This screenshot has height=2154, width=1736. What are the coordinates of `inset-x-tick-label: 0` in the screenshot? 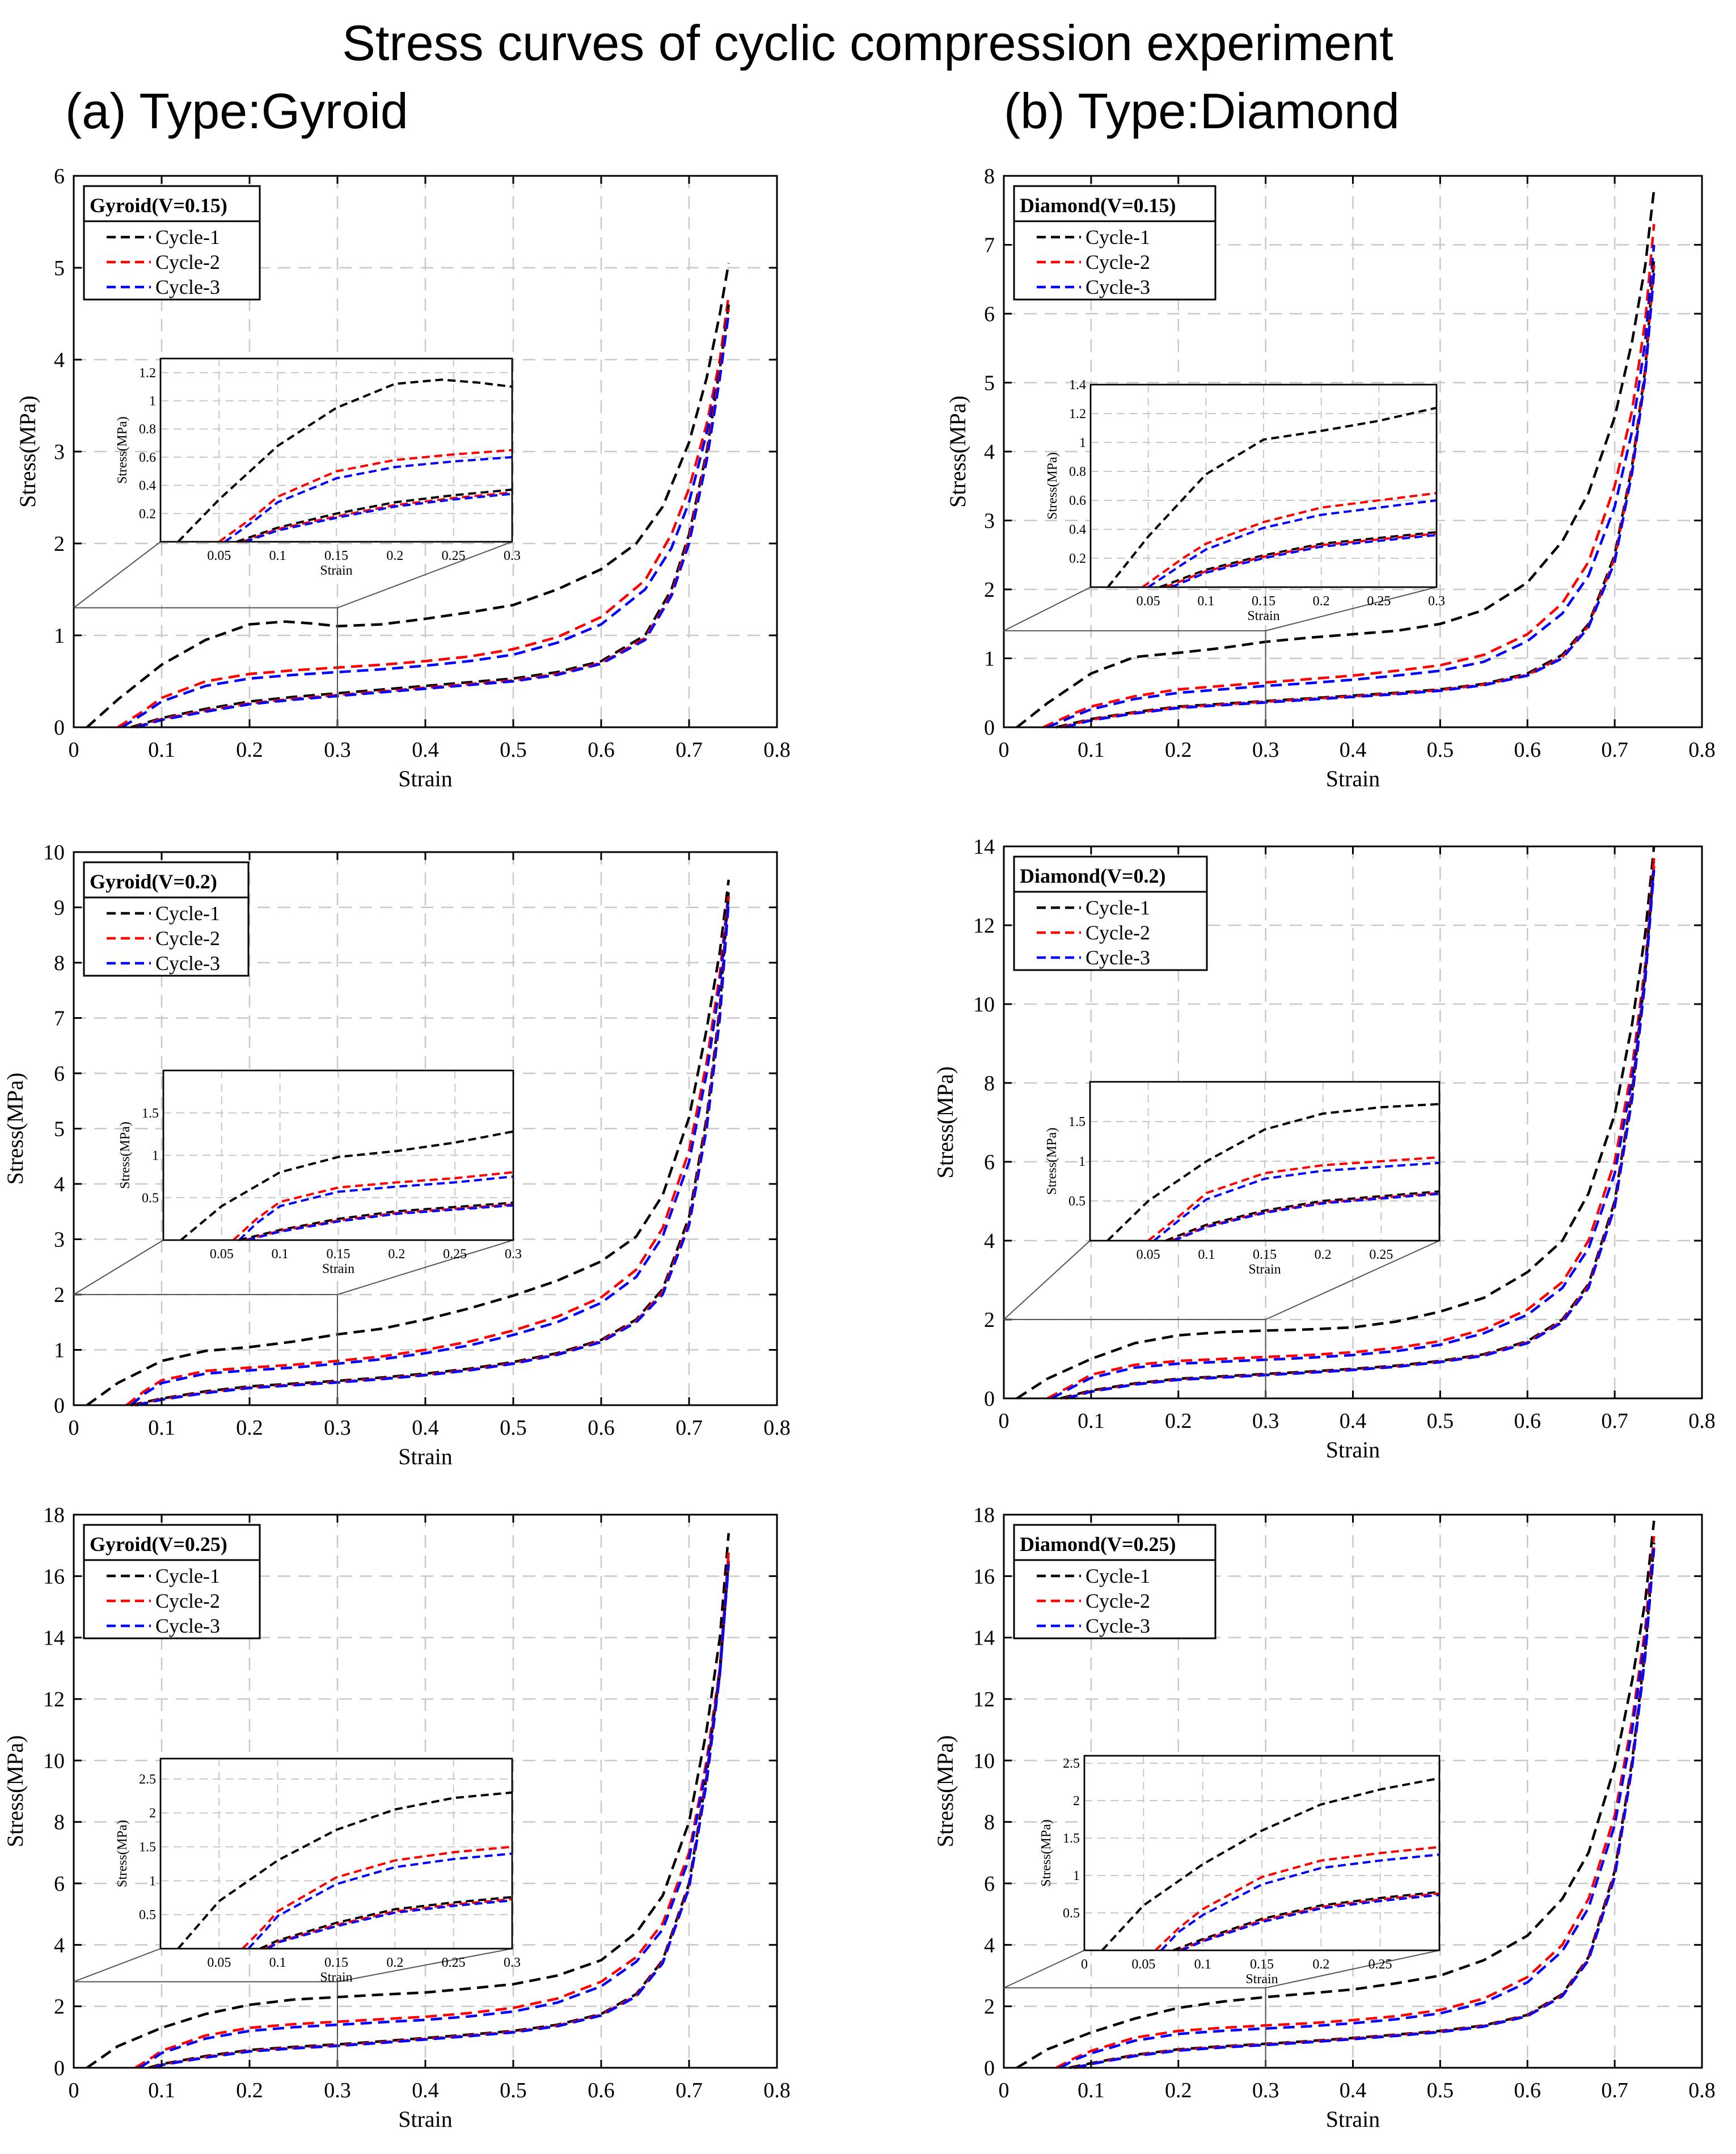 It's located at (1084, 1964).